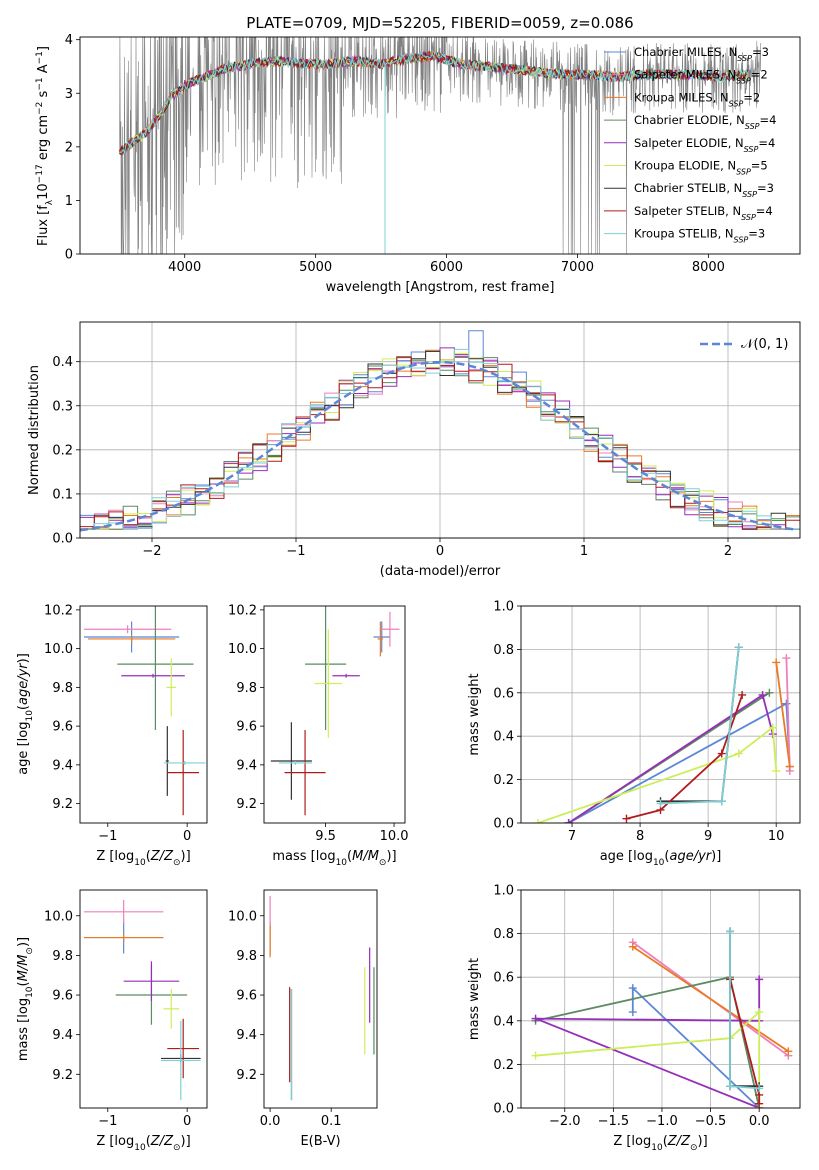 The width and height of the screenshot is (819, 1170). What do you see at coordinates (703, 213) in the screenshot?
I see `legend-label: Salpeter STELIB, NSSP=4` at bounding box center [703, 213].